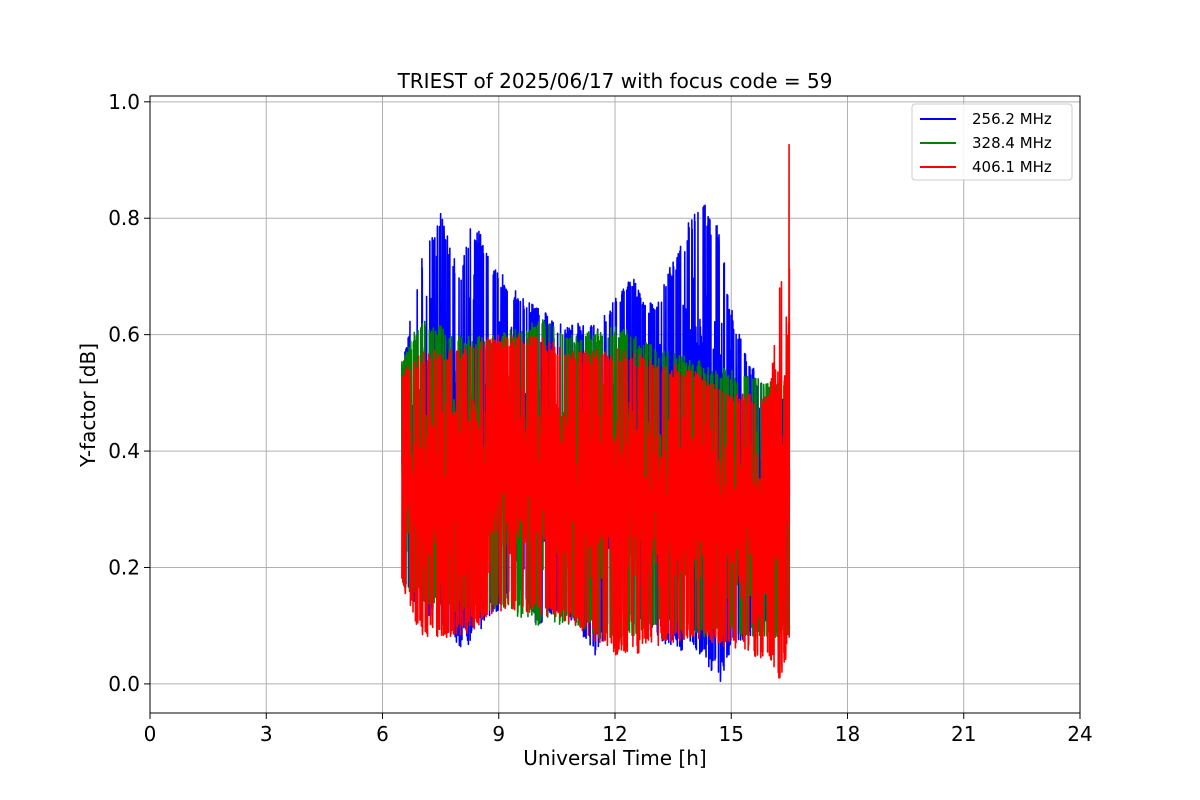 The width and height of the screenshot is (1200, 800). Describe the element at coordinates (88, 405) in the screenshot. I see `y-axis-label: Y-factor [dB]` at that location.